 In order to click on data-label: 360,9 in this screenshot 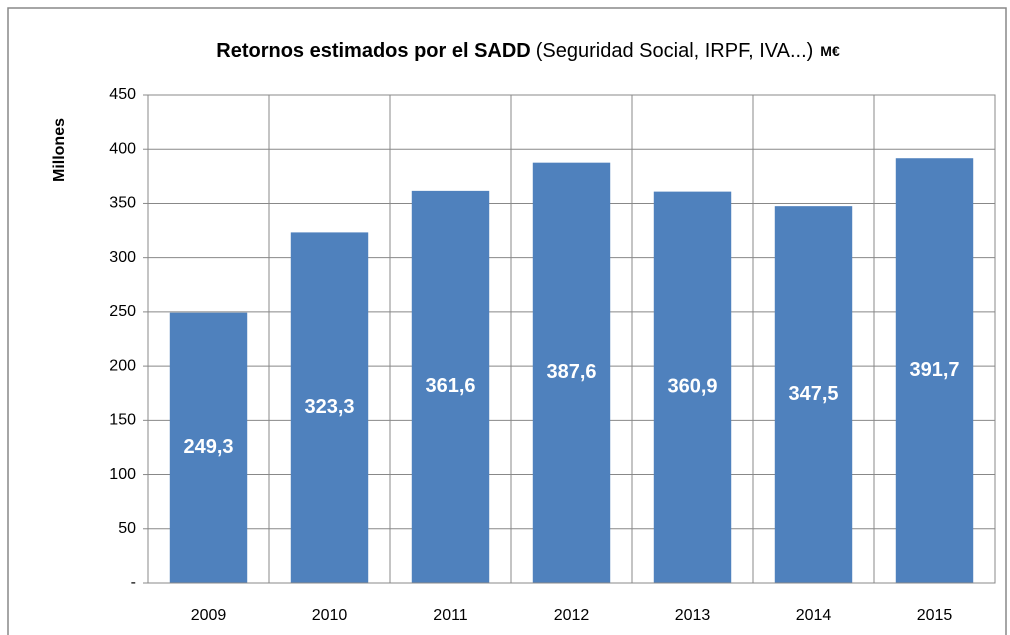, I will do `click(692, 387)`.